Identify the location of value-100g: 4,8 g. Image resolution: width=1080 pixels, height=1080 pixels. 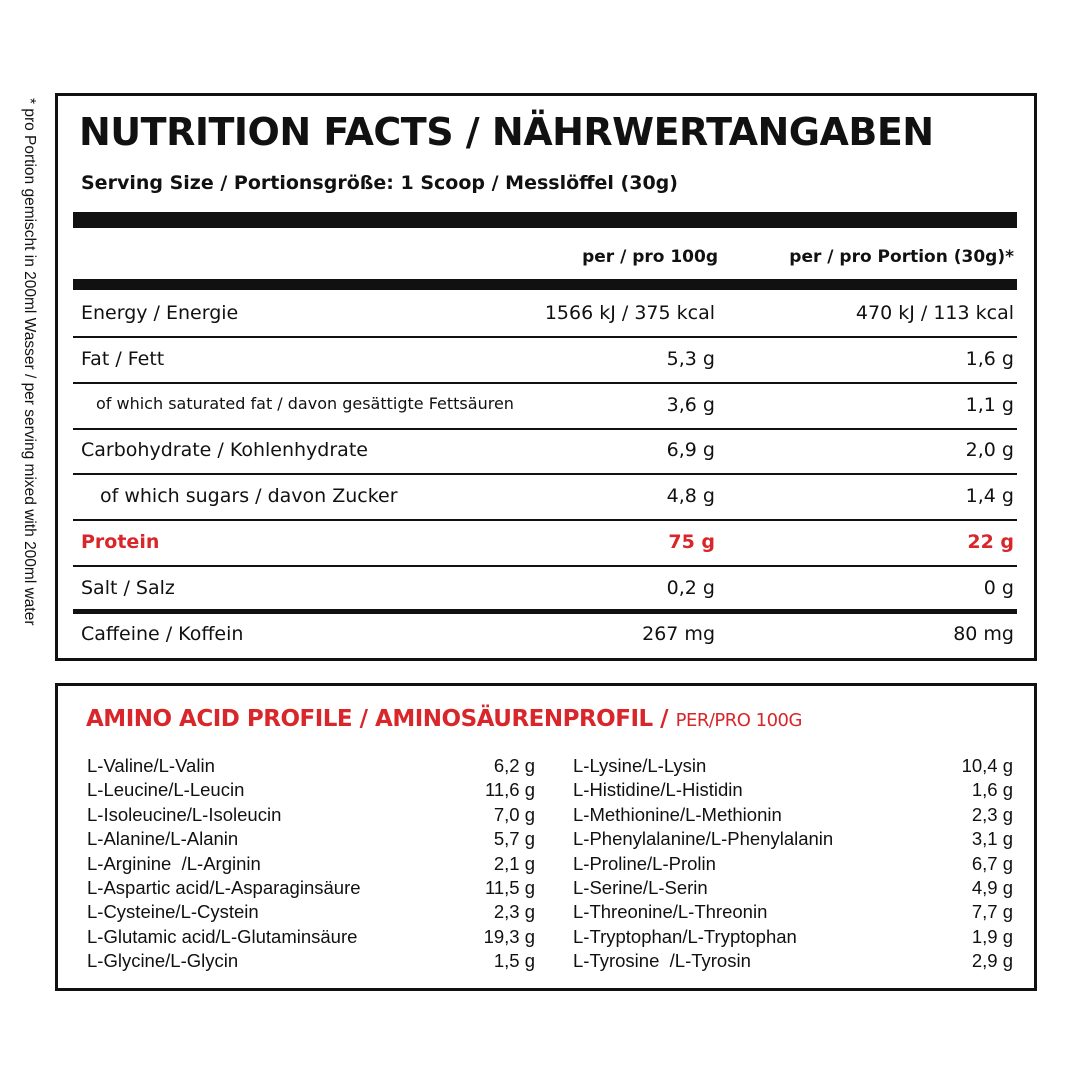
(690, 496).